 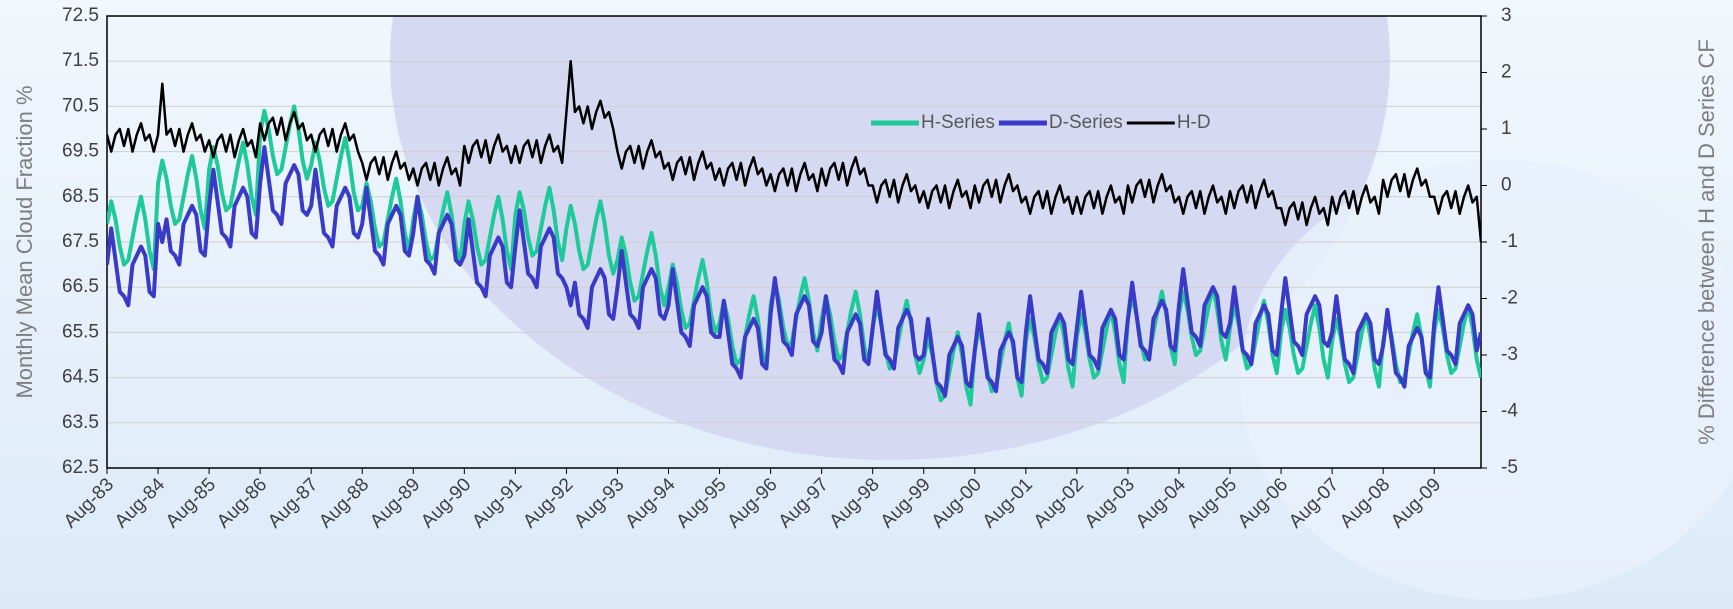 I want to click on y-axis-title: Monthly Mean Cloud Fraction %, so click(x=24, y=241).